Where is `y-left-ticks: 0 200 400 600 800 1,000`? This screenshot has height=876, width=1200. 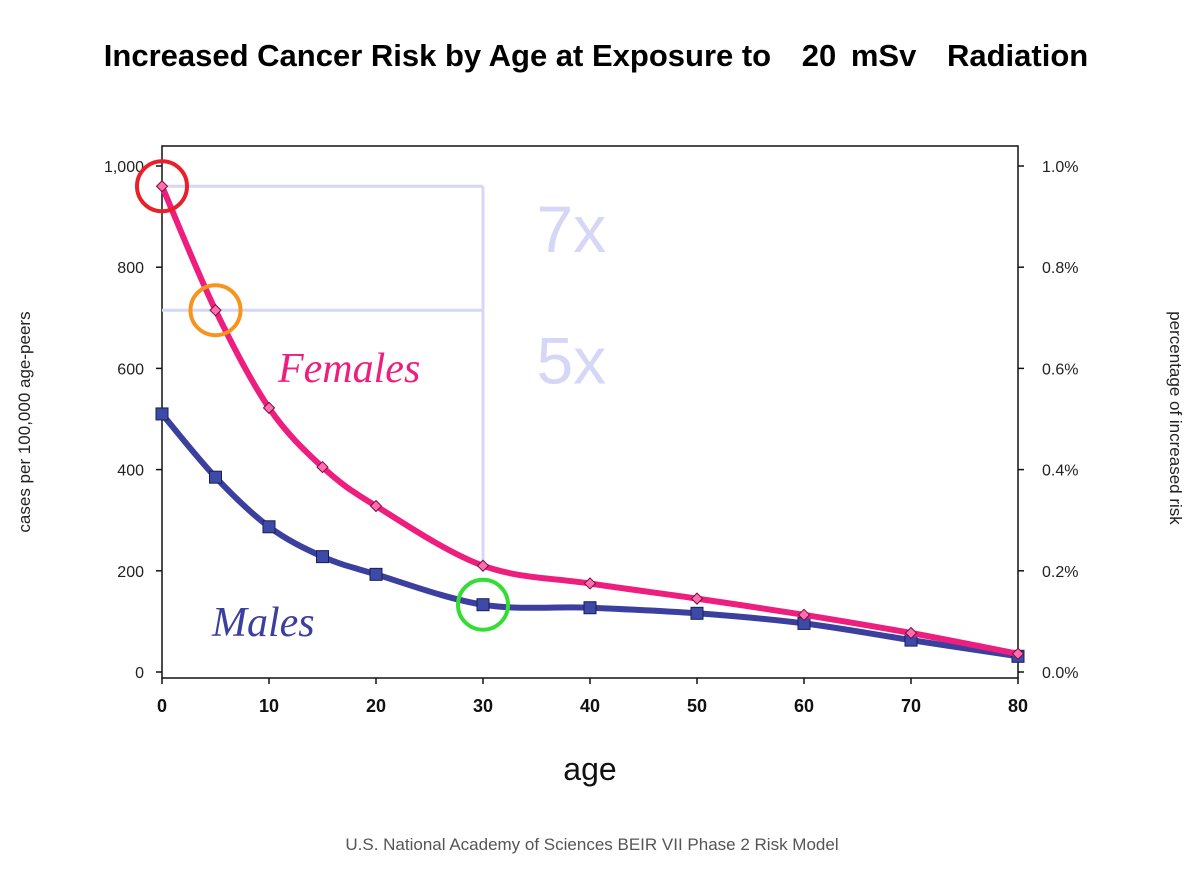 y-left-ticks: 0 200 400 600 800 1,000 is located at coordinates (133, 420).